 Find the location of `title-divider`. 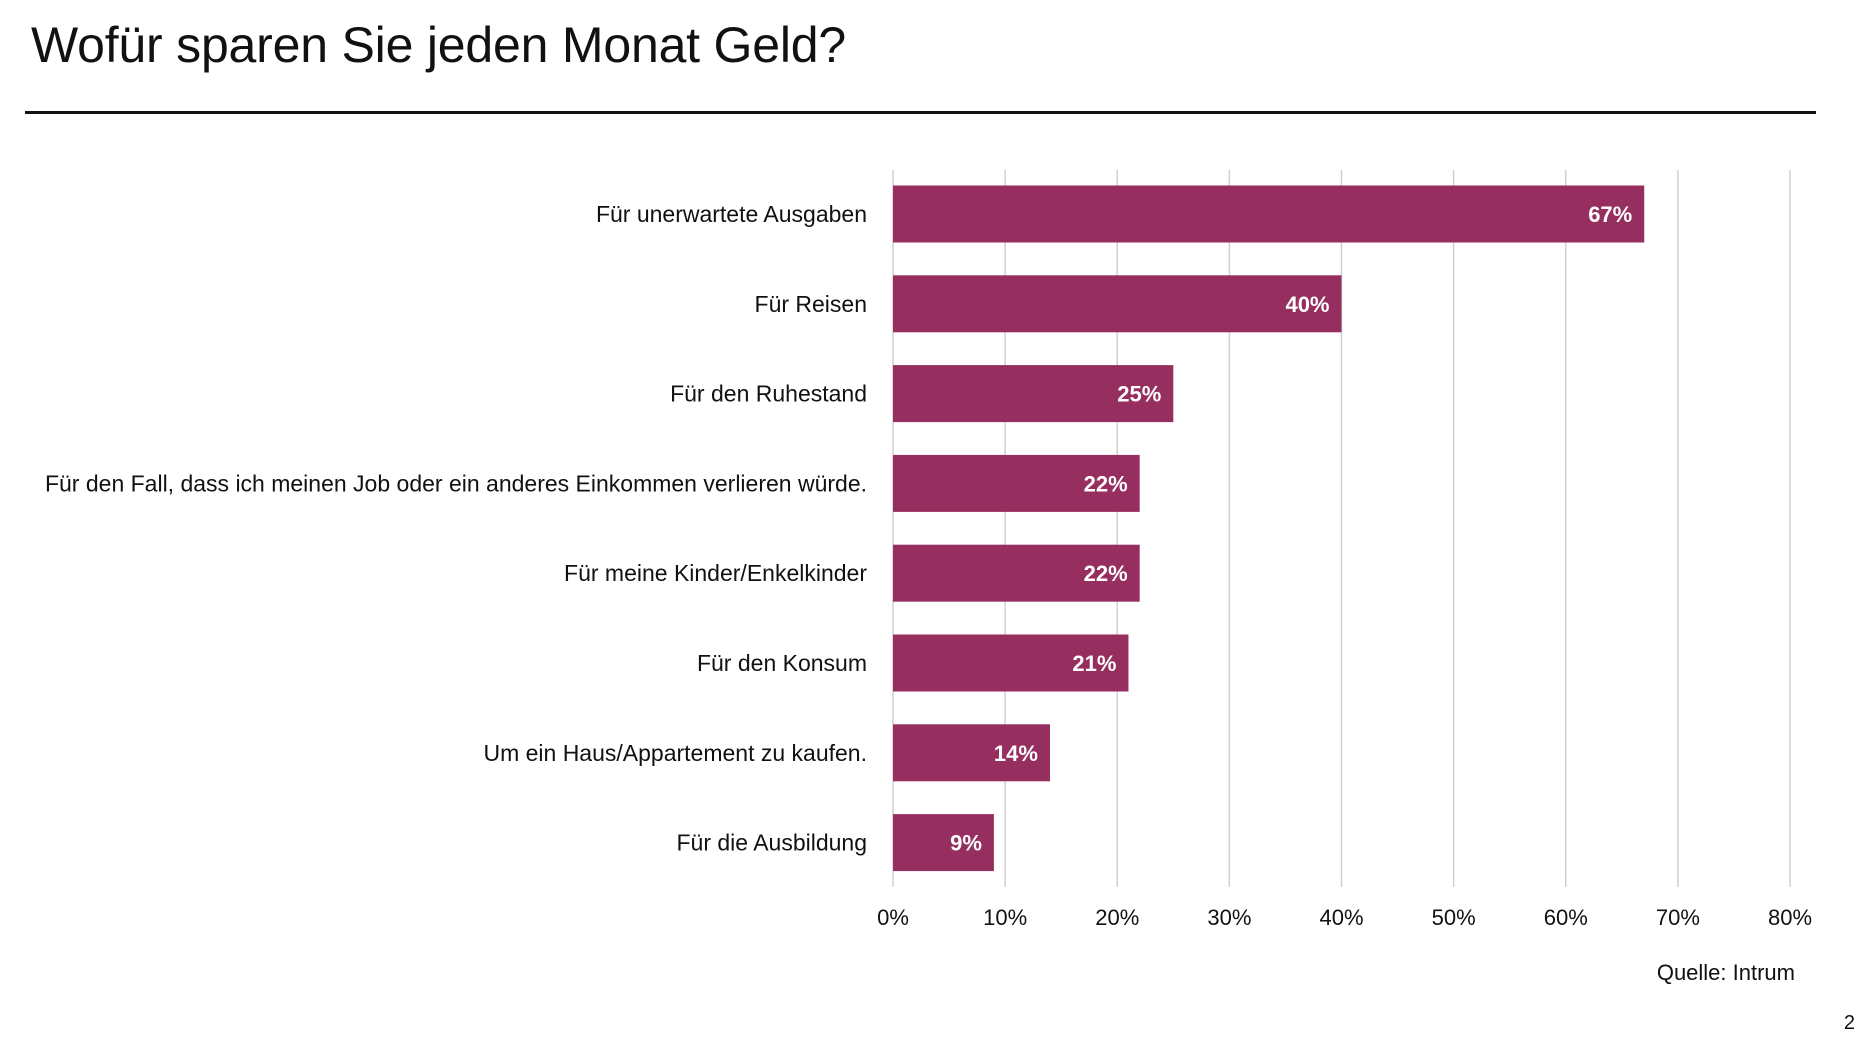

title-divider is located at coordinates (920, 112).